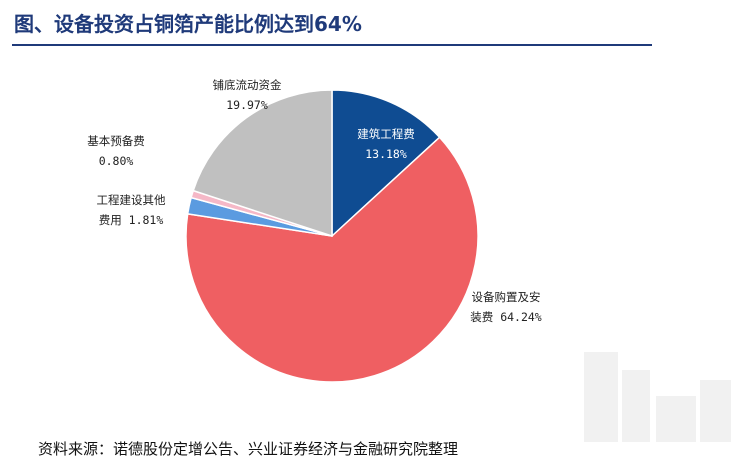 The image size is (731, 472). What do you see at coordinates (247, 95) in the screenshot?
I see `slice-label: 铺底流动资金 19.97%` at bounding box center [247, 95].